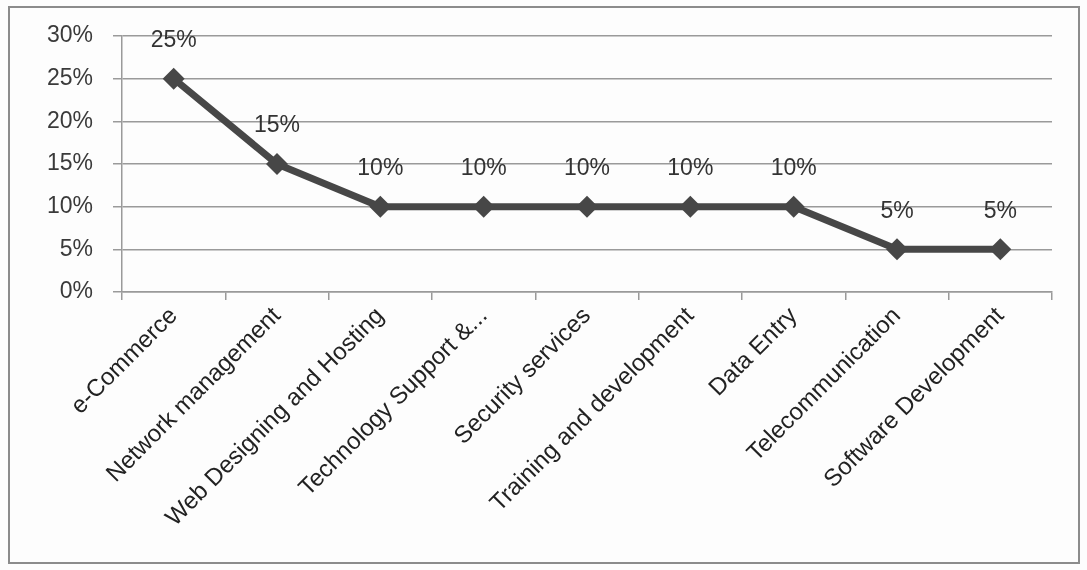 The width and height of the screenshot is (1087, 570). Describe the element at coordinates (69, 205) in the screenshot. I see `y-tick-label: 10%` at that location.